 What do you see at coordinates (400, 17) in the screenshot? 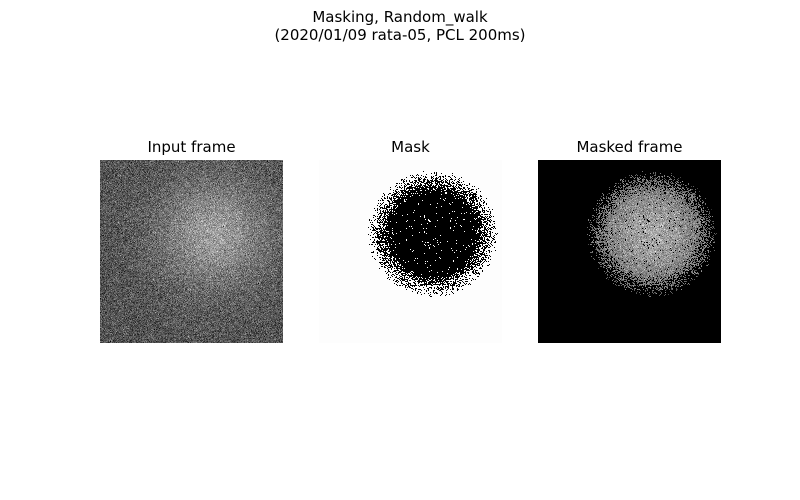
I see `figure-title: Masking, Random_walk` at bounding box center [400, 17].